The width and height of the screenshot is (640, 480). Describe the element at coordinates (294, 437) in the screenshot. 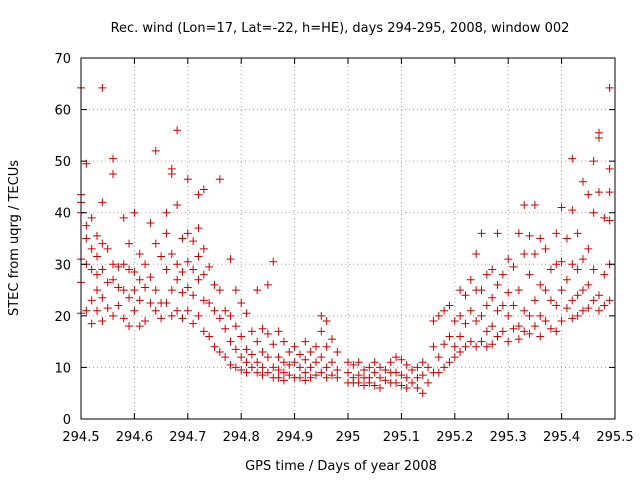

I see `x-tick-label: 294.9` at that location.